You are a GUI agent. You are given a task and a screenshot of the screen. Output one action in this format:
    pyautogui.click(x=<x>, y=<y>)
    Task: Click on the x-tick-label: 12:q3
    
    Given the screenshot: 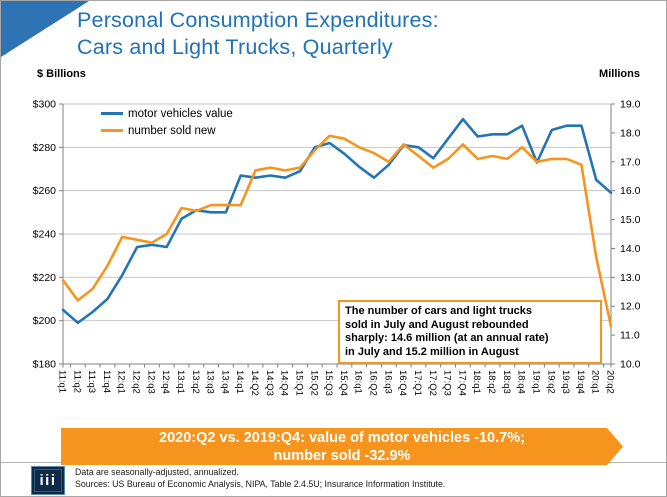 What is the action you would take?
    pyautogui.click(x=150, y=382)
    